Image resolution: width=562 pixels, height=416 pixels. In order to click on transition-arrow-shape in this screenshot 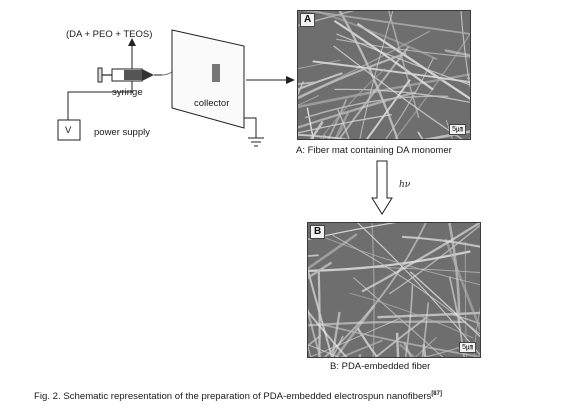, I will do `click(382, 187)`.